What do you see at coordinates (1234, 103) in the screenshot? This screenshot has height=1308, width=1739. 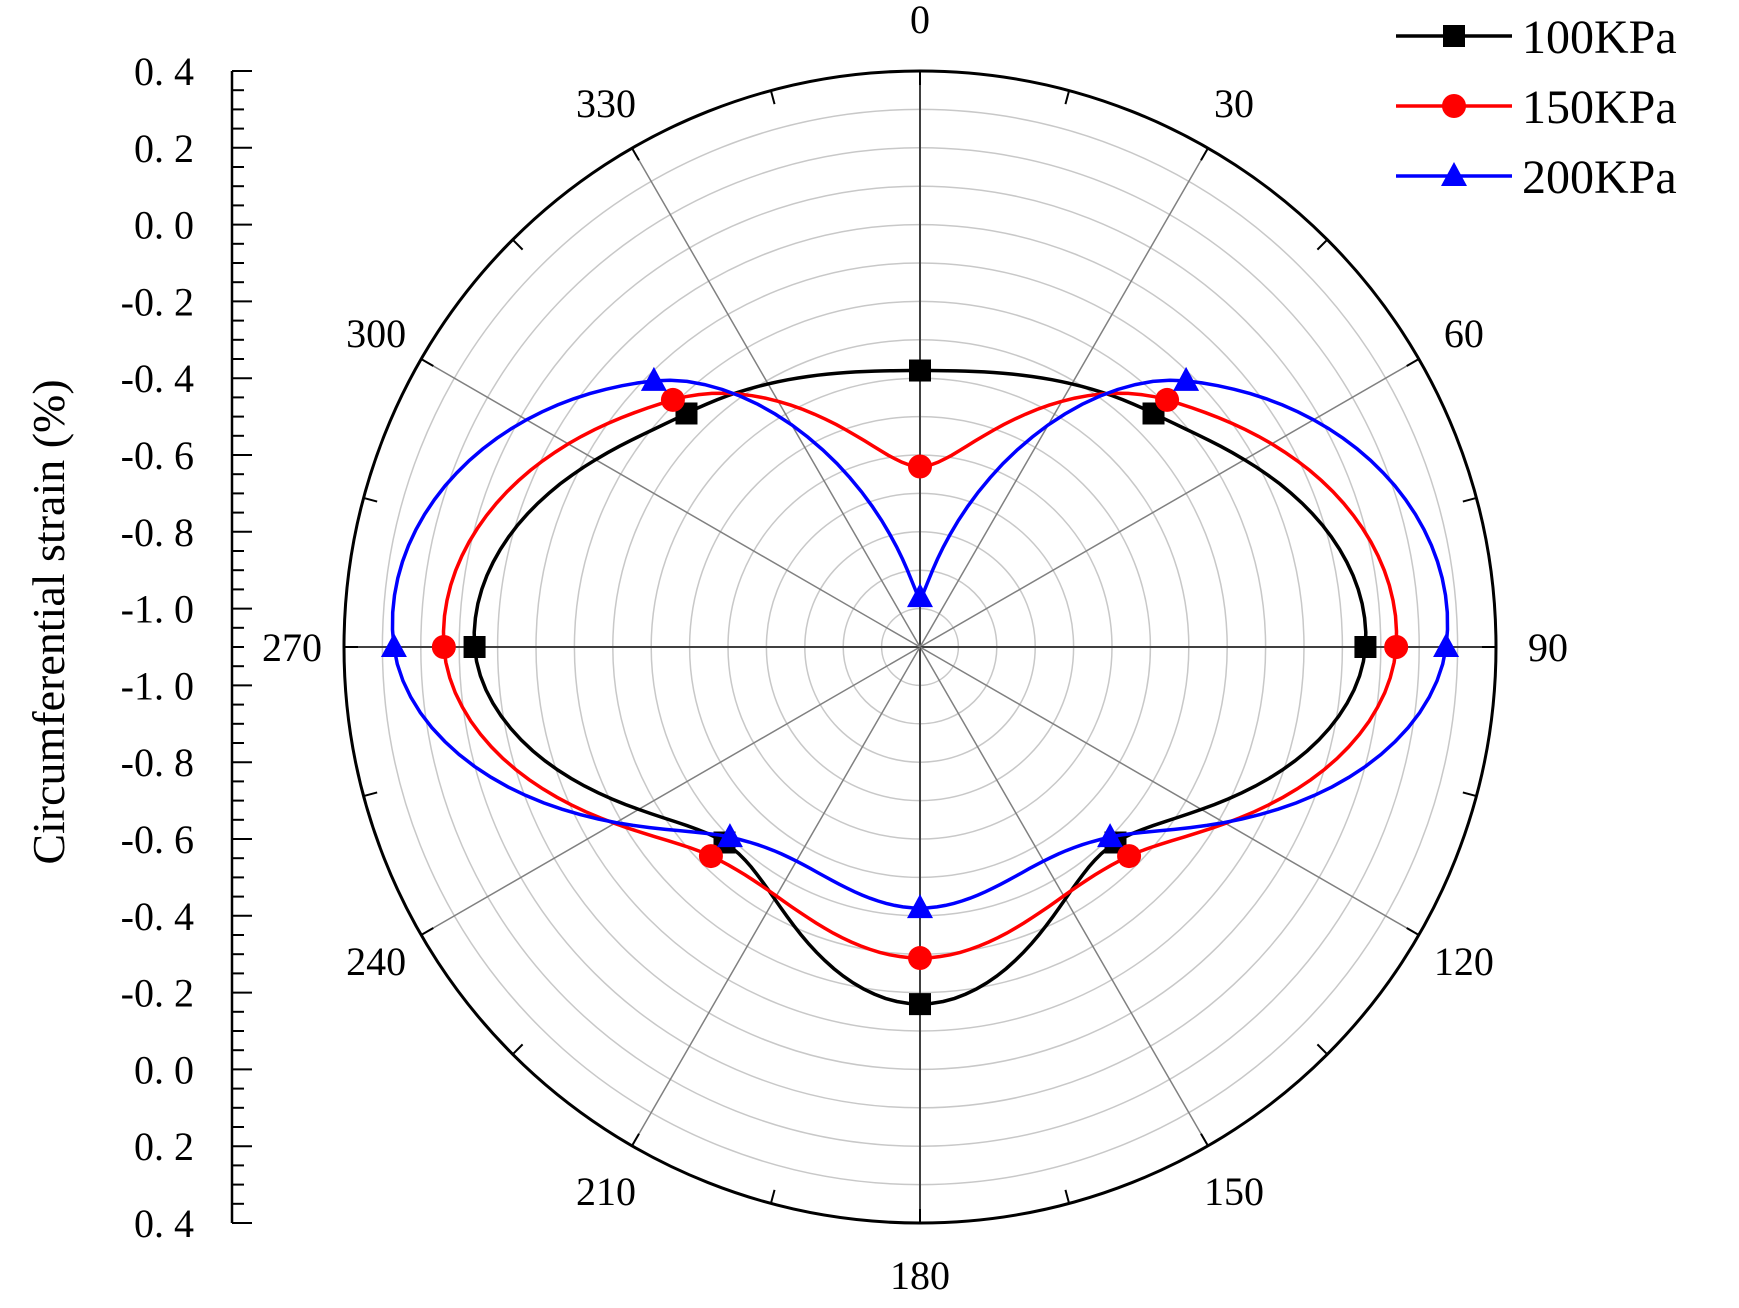 I see `angle-label: 30` at bounding box center [1234, 103].